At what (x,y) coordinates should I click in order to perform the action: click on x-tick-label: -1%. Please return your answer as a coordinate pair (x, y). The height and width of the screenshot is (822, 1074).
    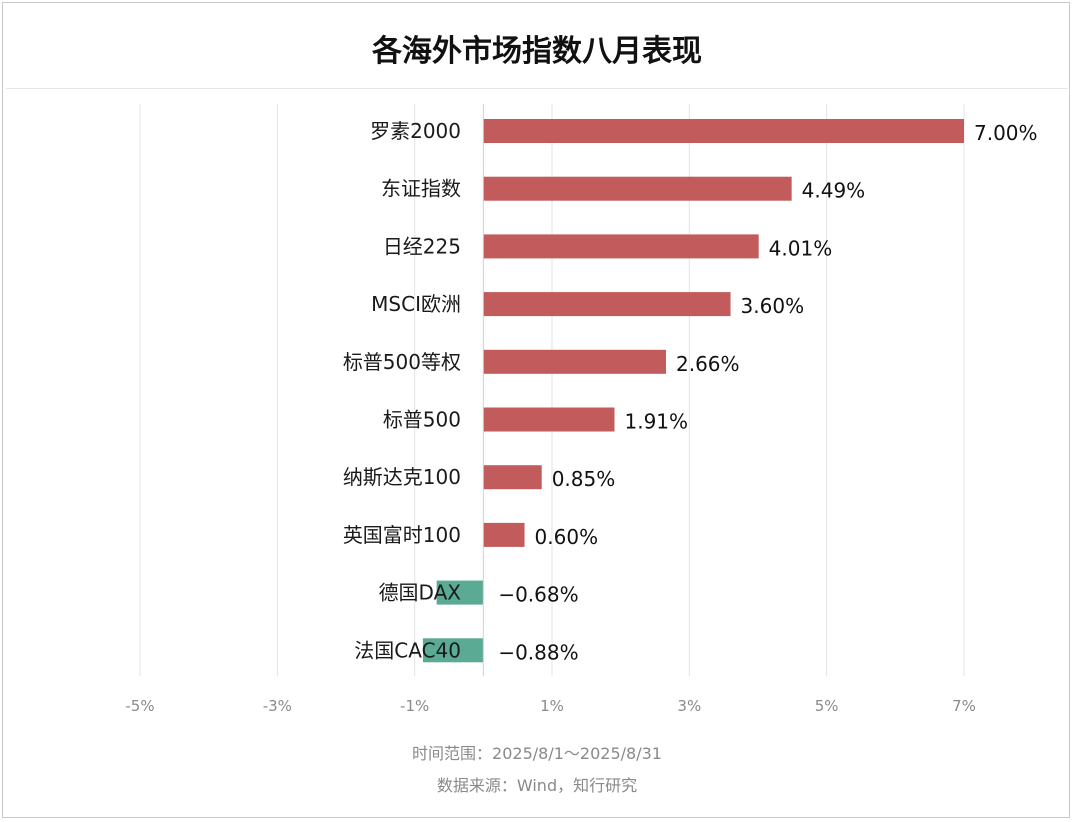
    Looking at the image, I should click on (414, 706).